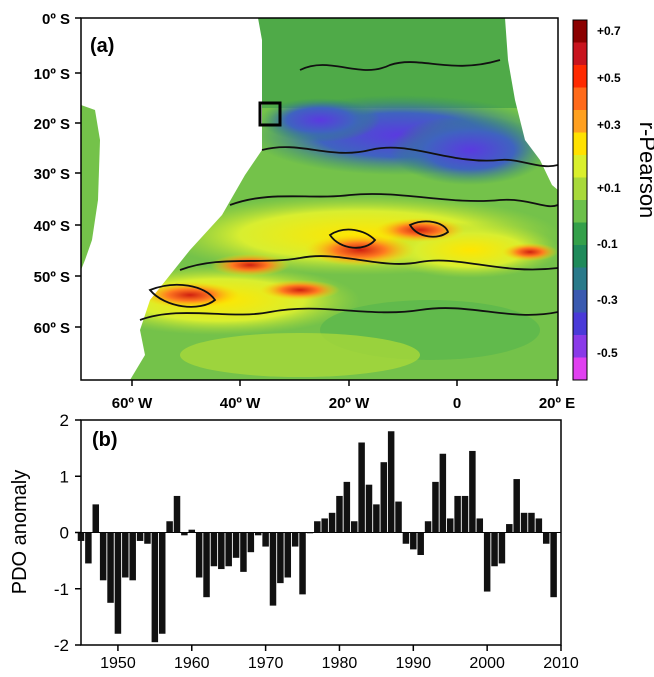 This screenshot has width=654, height=677. Describe the element at coordinates (52, 74) in the screenshot. I see `map-y-tick-label: 10º S` at that location.